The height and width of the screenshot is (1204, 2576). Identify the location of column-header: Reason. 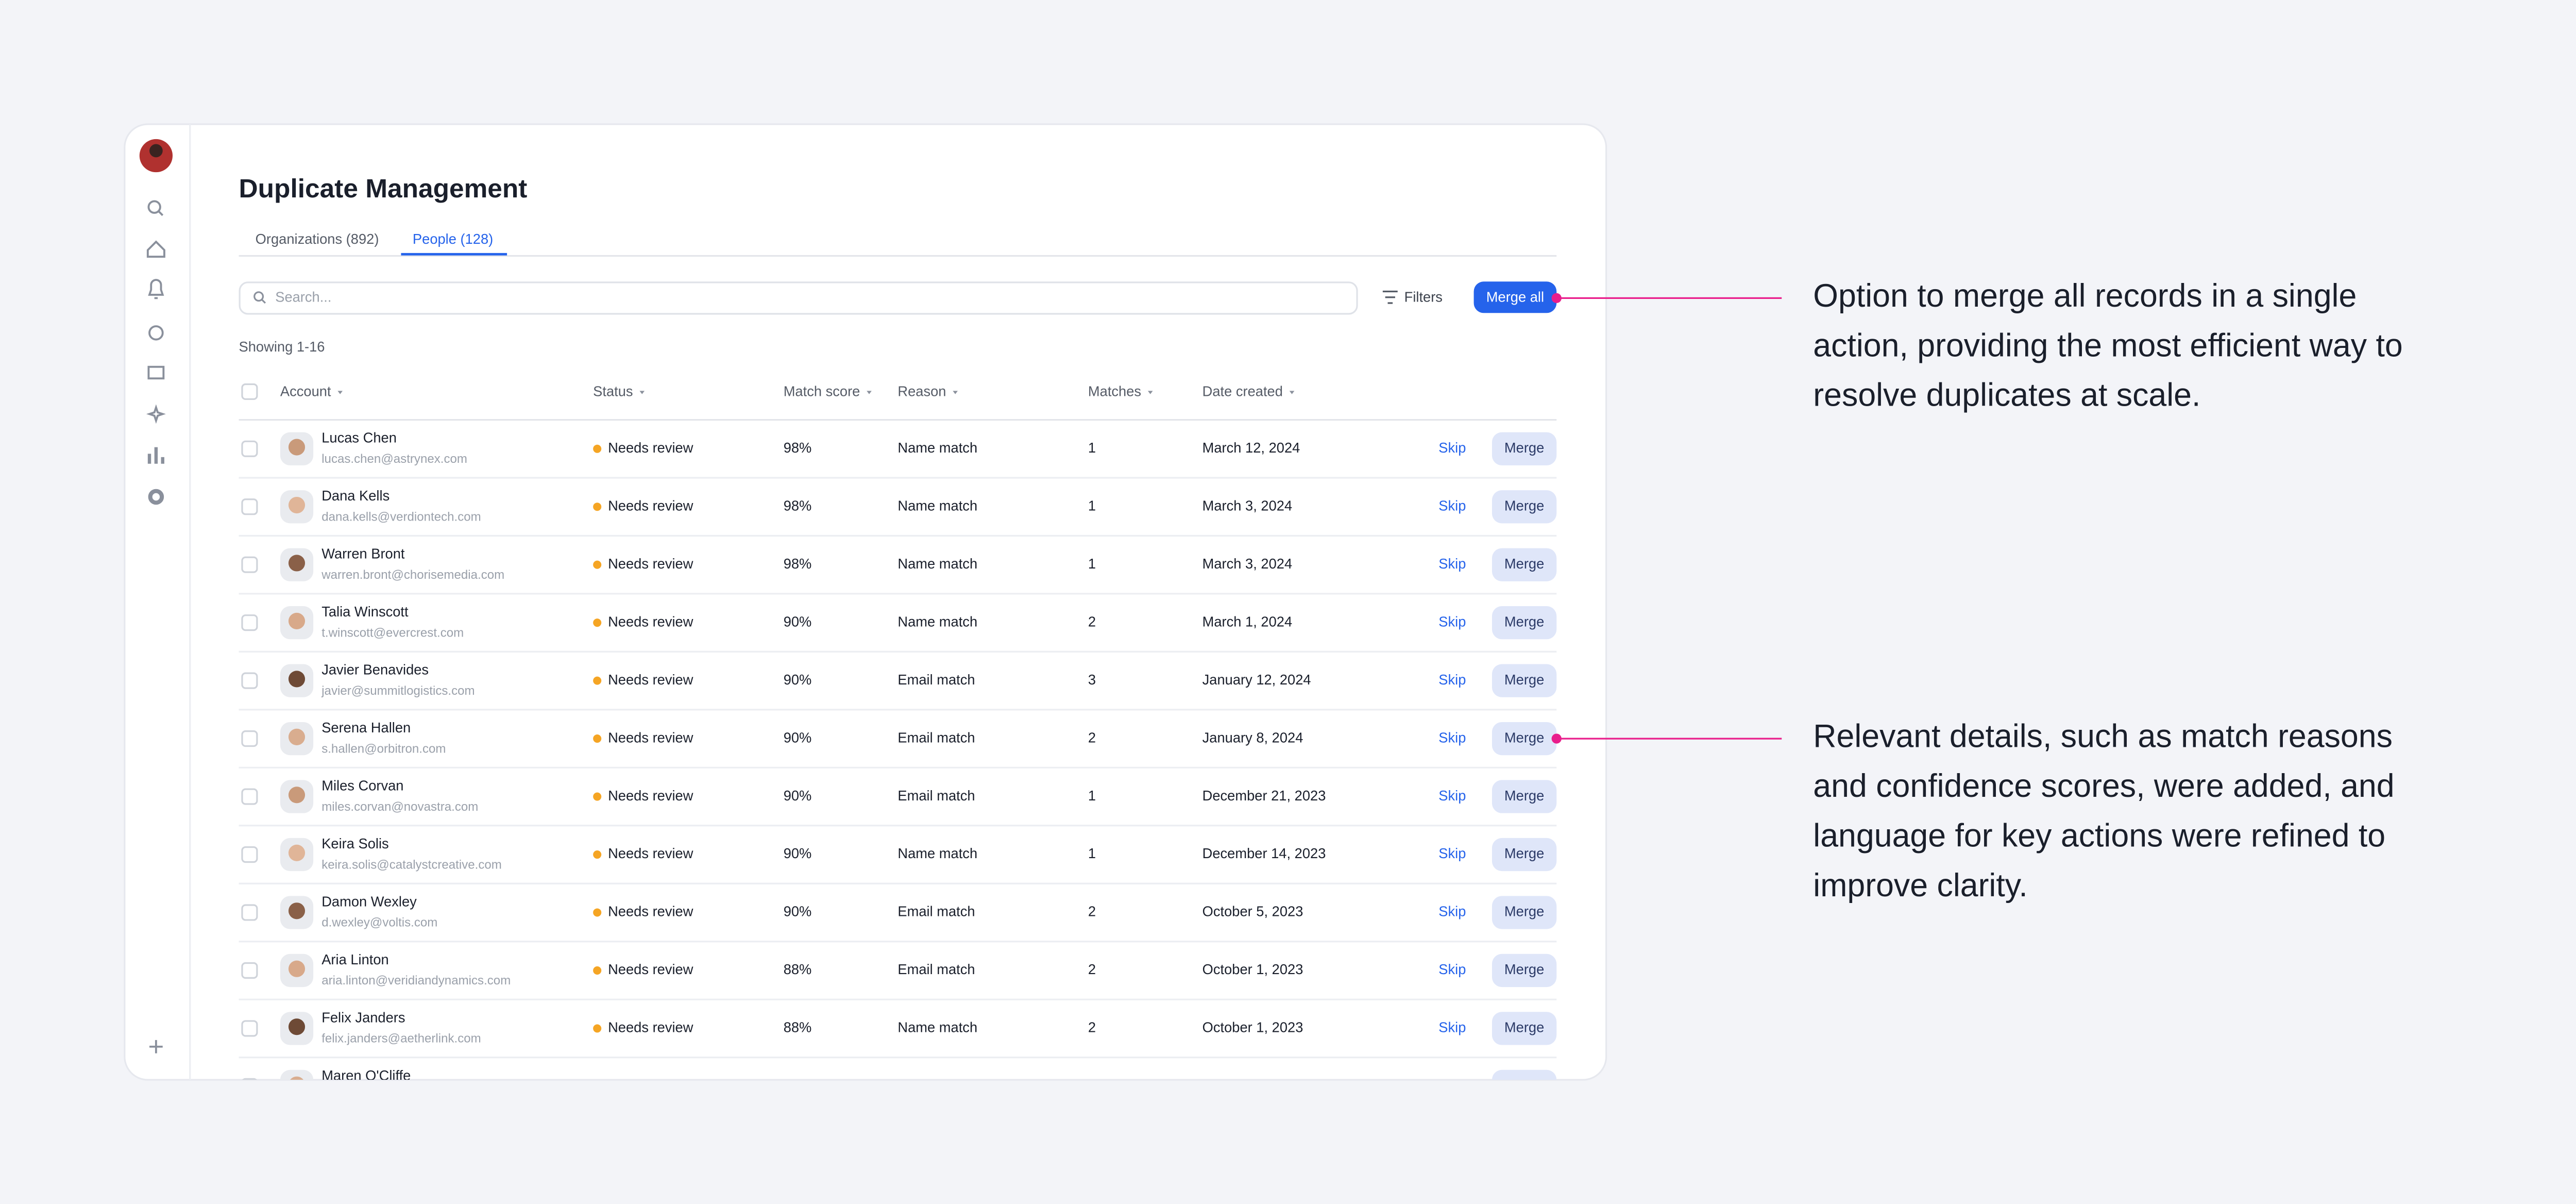
(921, 391).